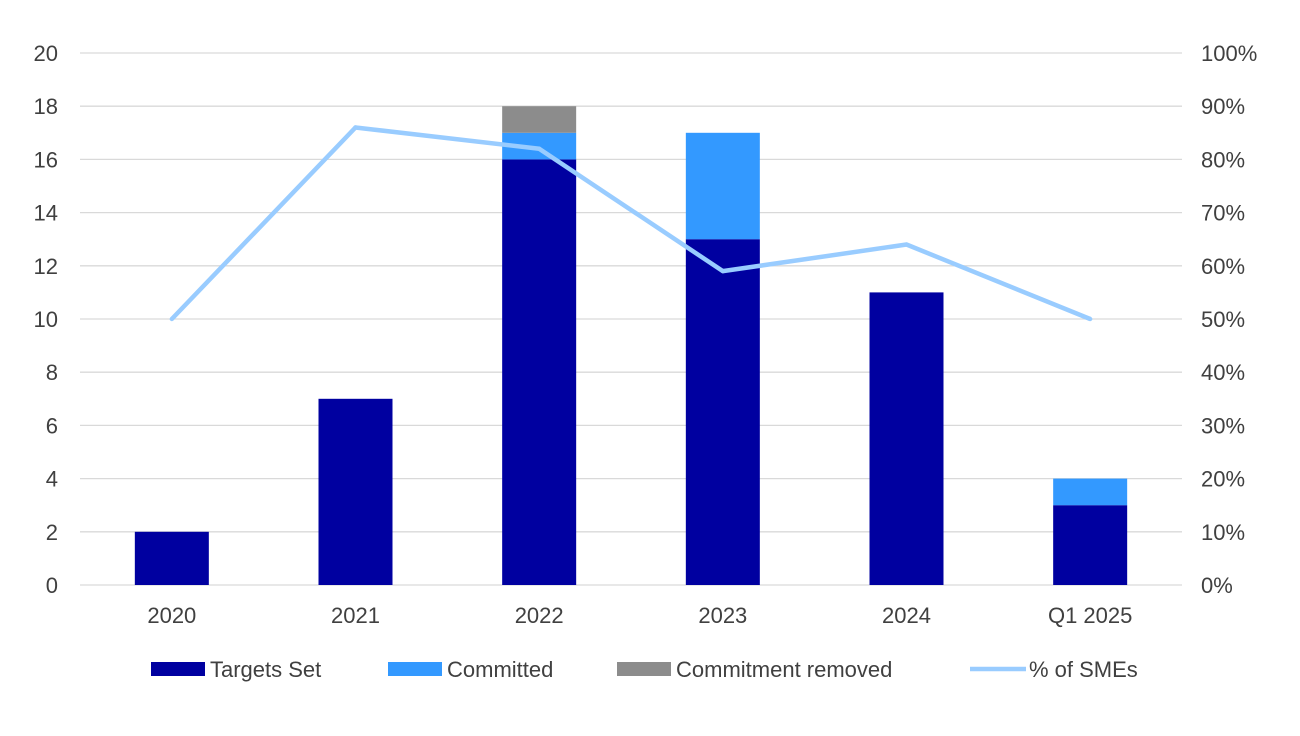 The height and width of the screenshot is (736, 1300). What do you see at coordinates (46, 159) in the screenshot?
I see `y-left-tick-label: 16` at bounding box center [46, 159].